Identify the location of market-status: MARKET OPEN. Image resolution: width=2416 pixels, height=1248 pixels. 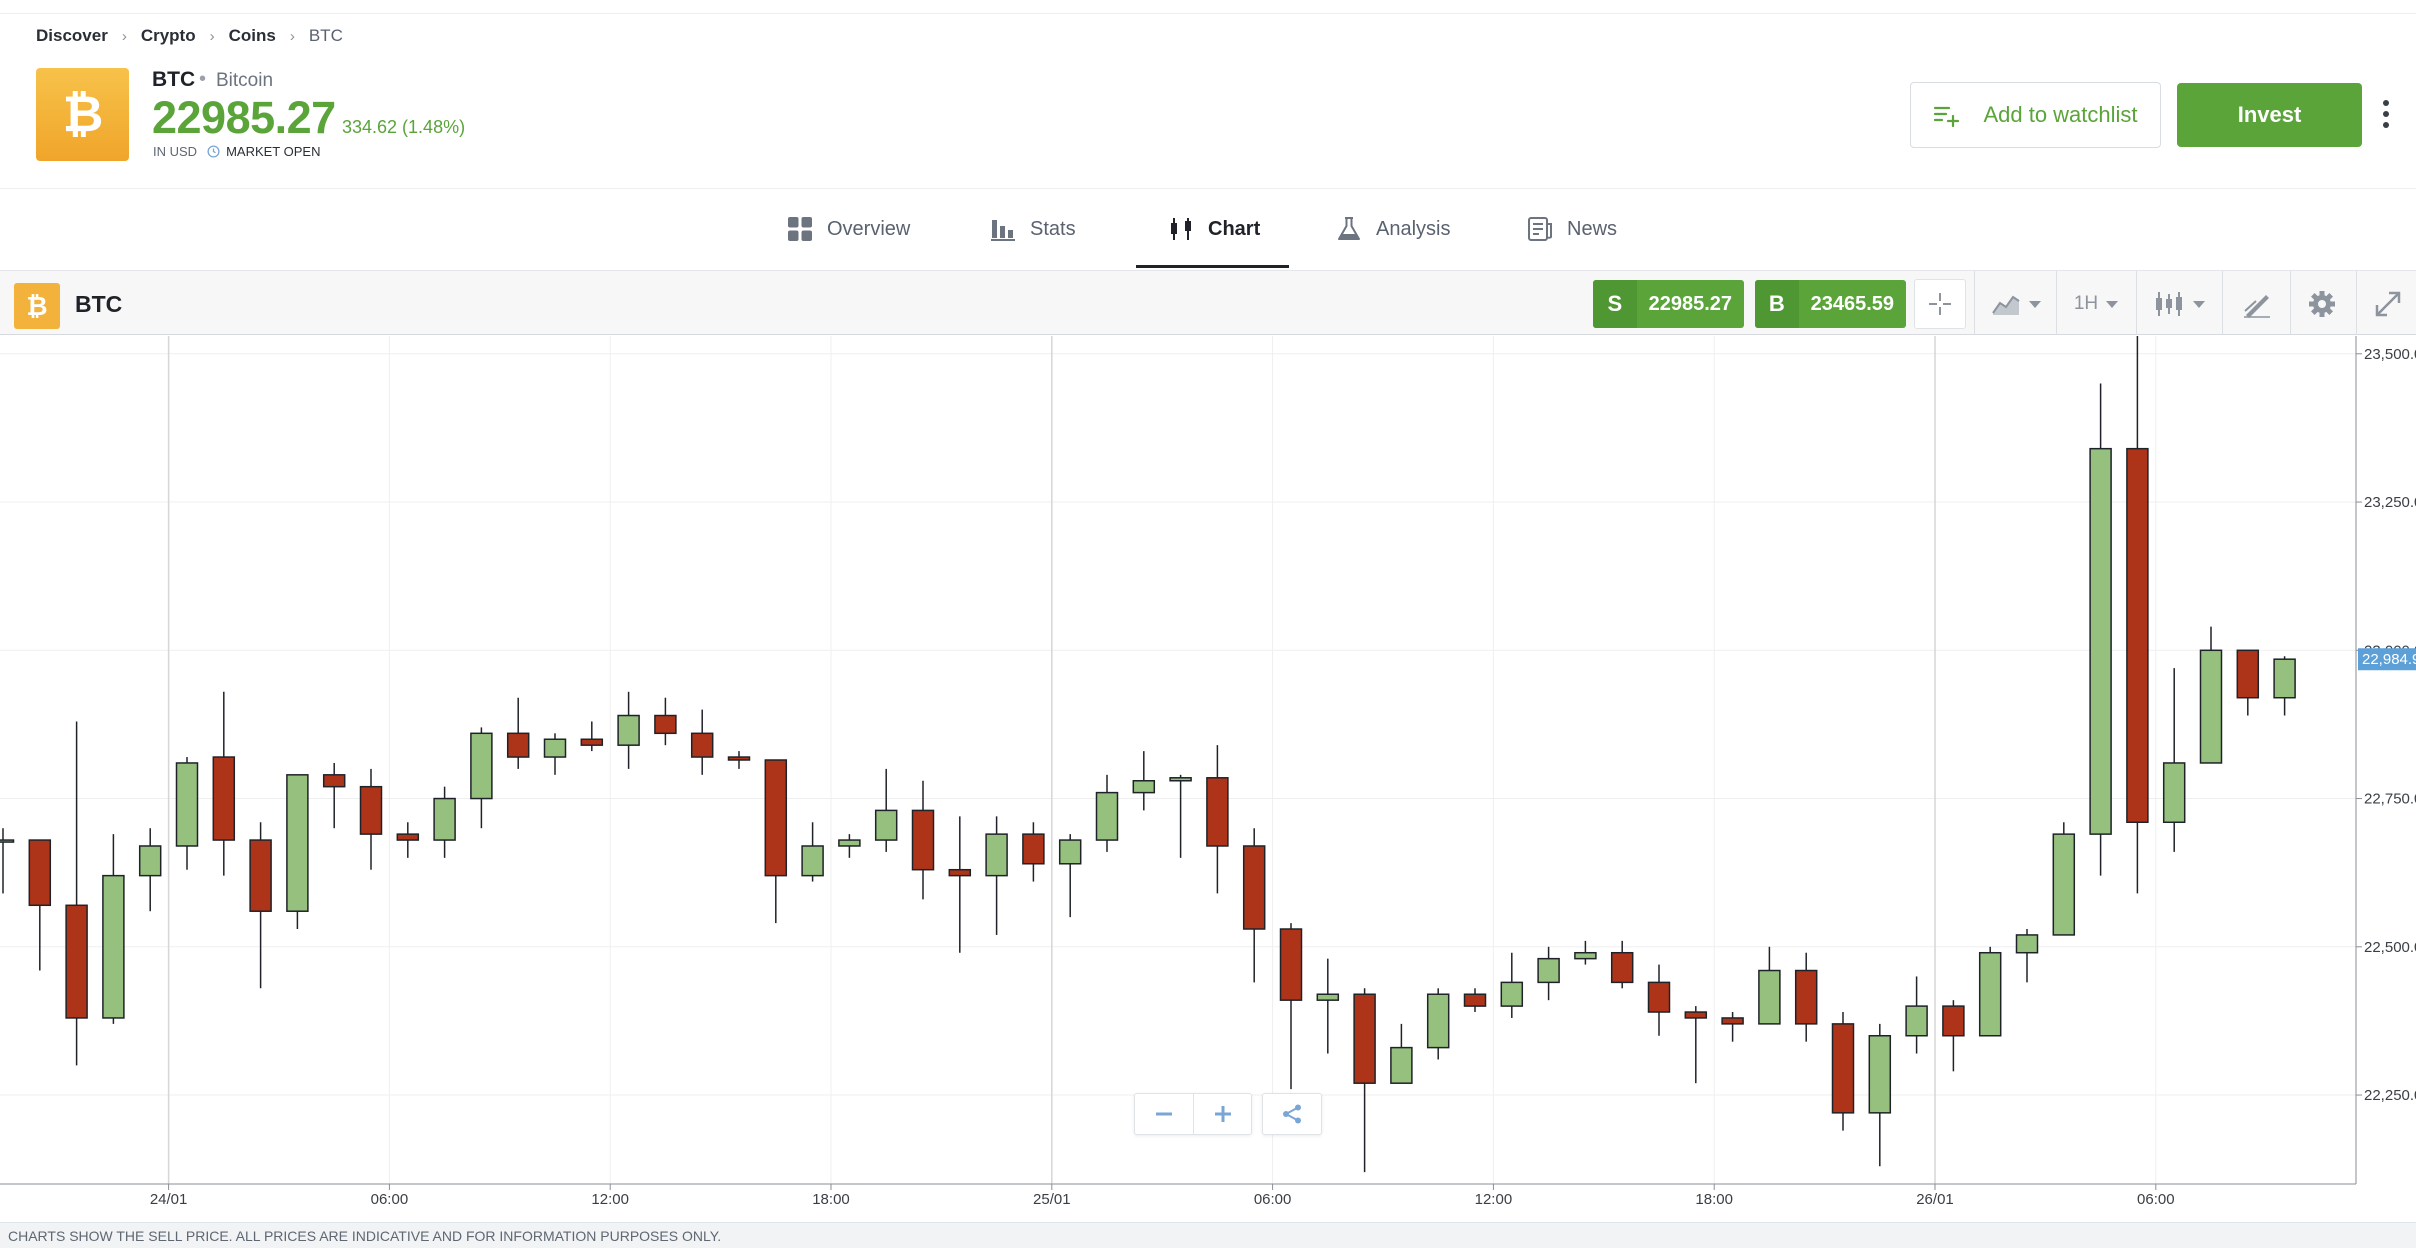
(273, 151).